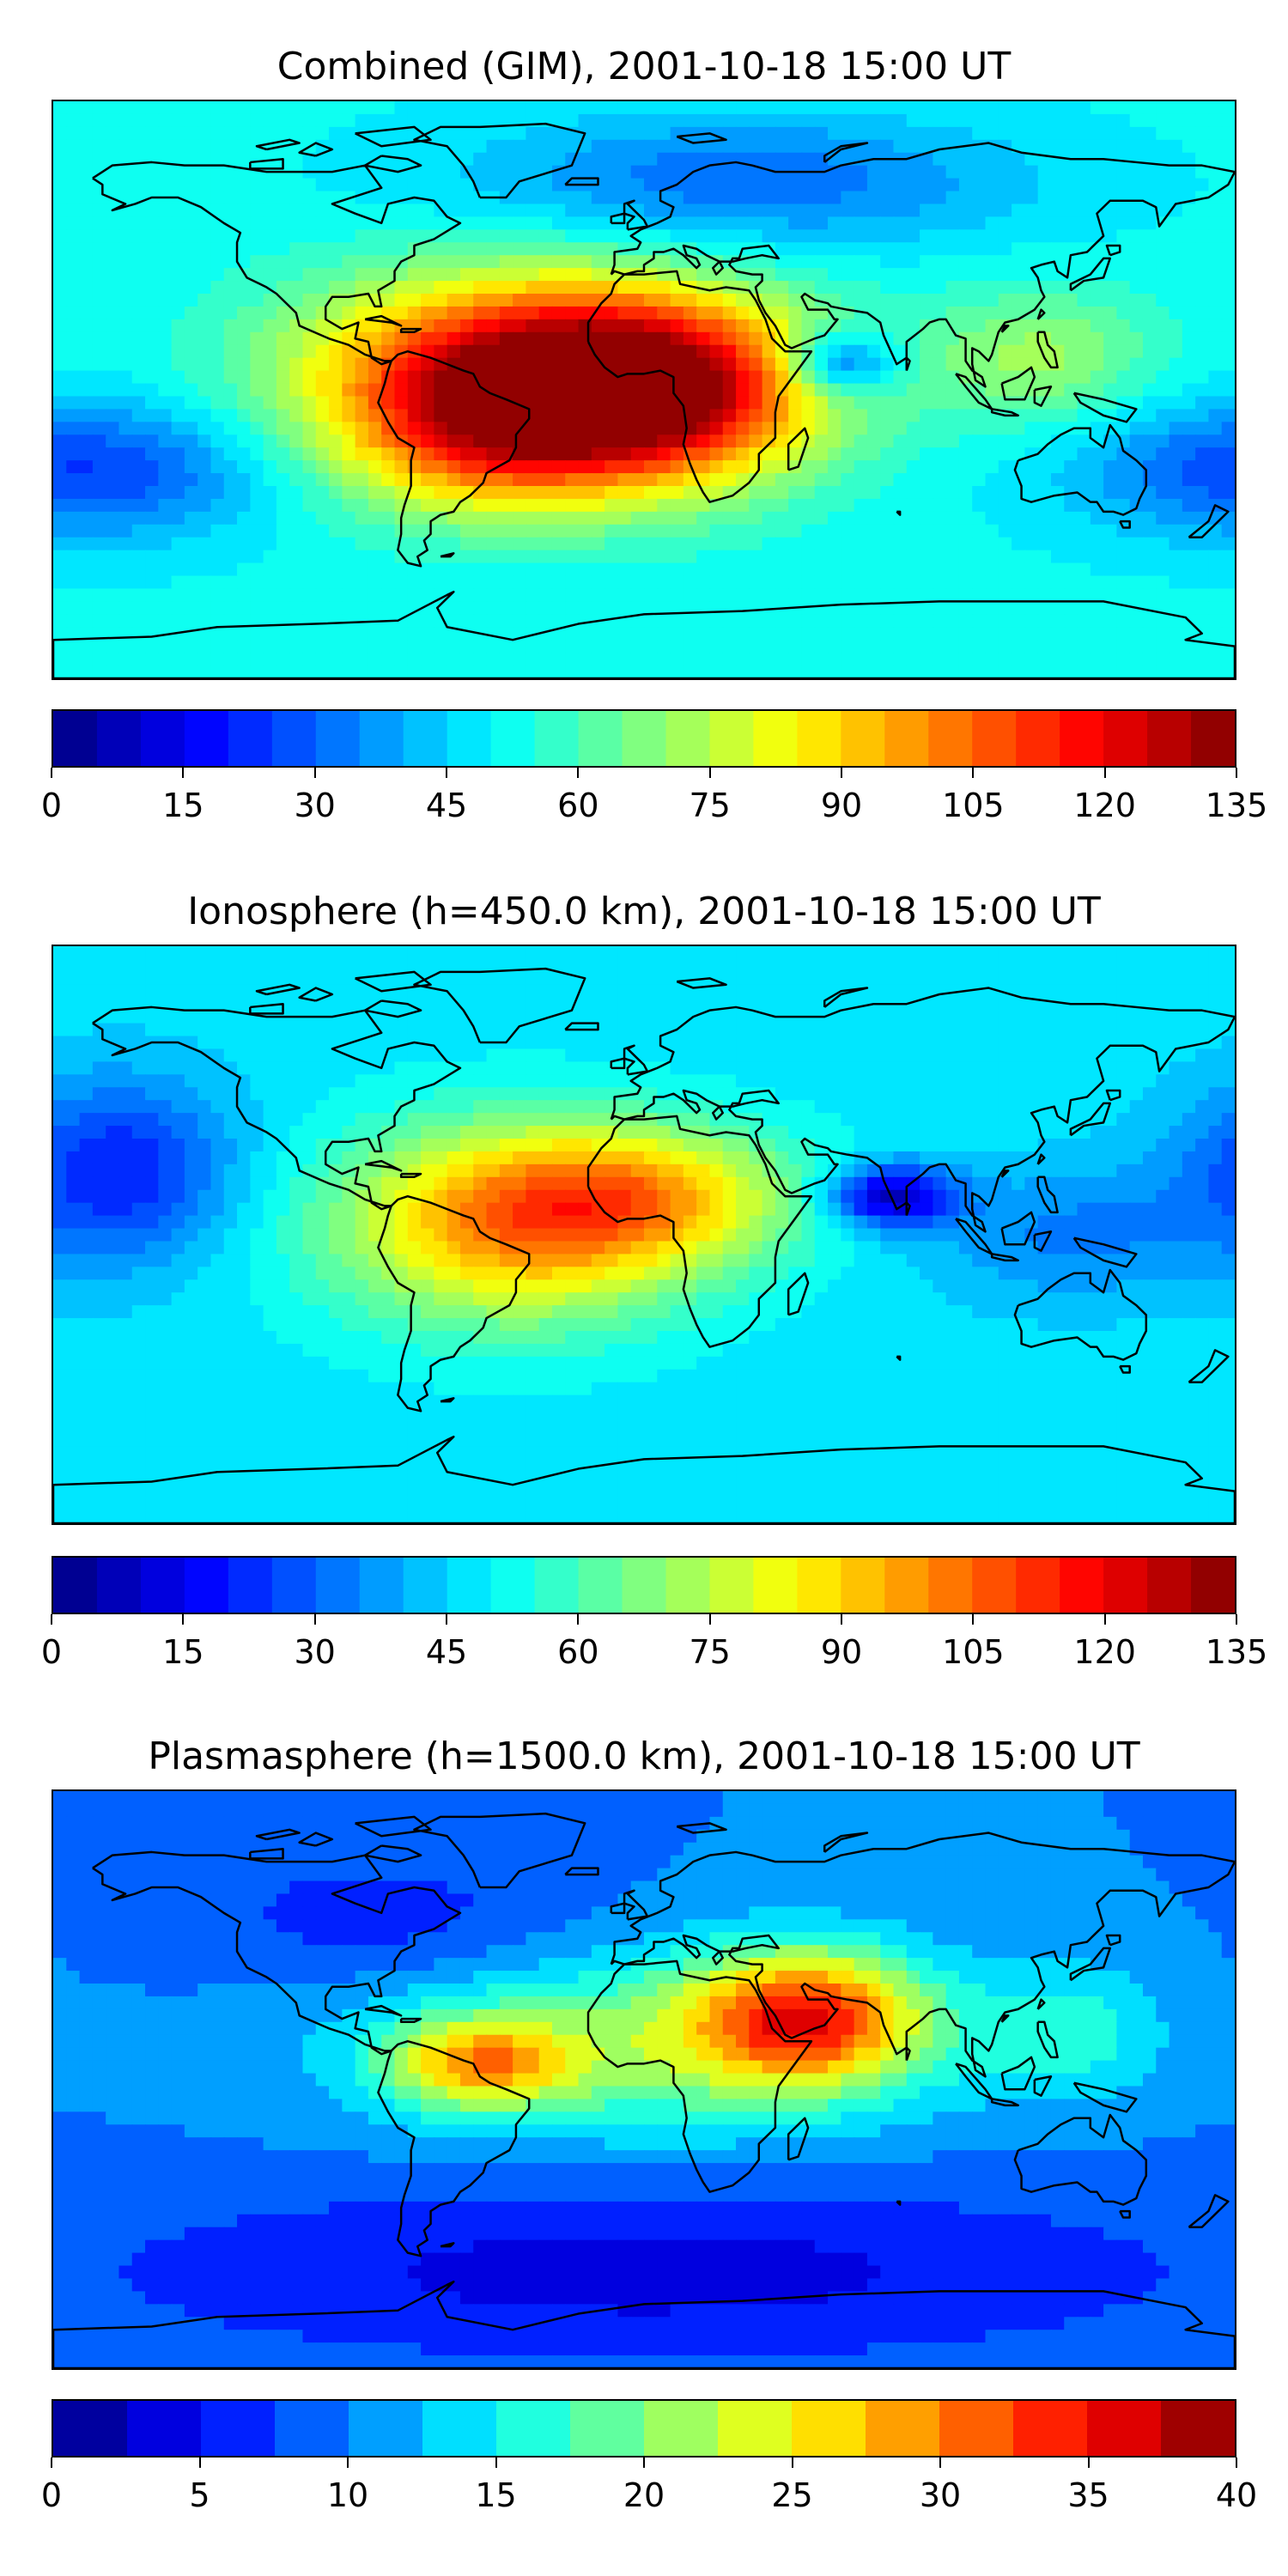 Image resolution: width=1288 pixels, height=2576 pixels. What do you see at coordinates (347, 2495) in the screenshot?
I see `colorbar-tick-label: 10` at bounding box center [347, 2495].